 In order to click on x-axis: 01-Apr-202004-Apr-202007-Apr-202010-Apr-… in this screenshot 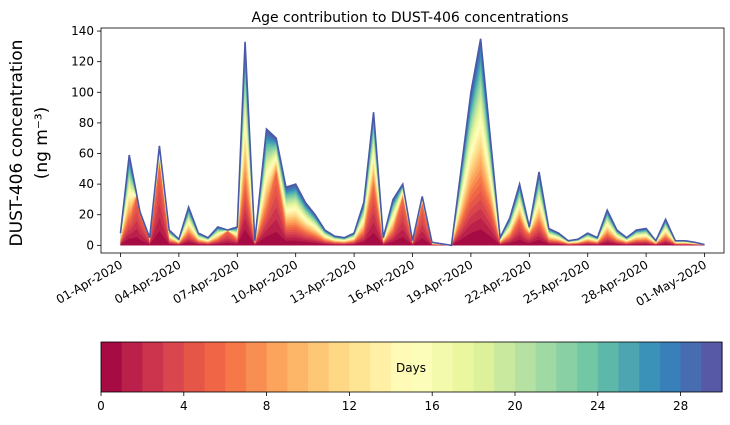, I will do `click(381, 281)`.